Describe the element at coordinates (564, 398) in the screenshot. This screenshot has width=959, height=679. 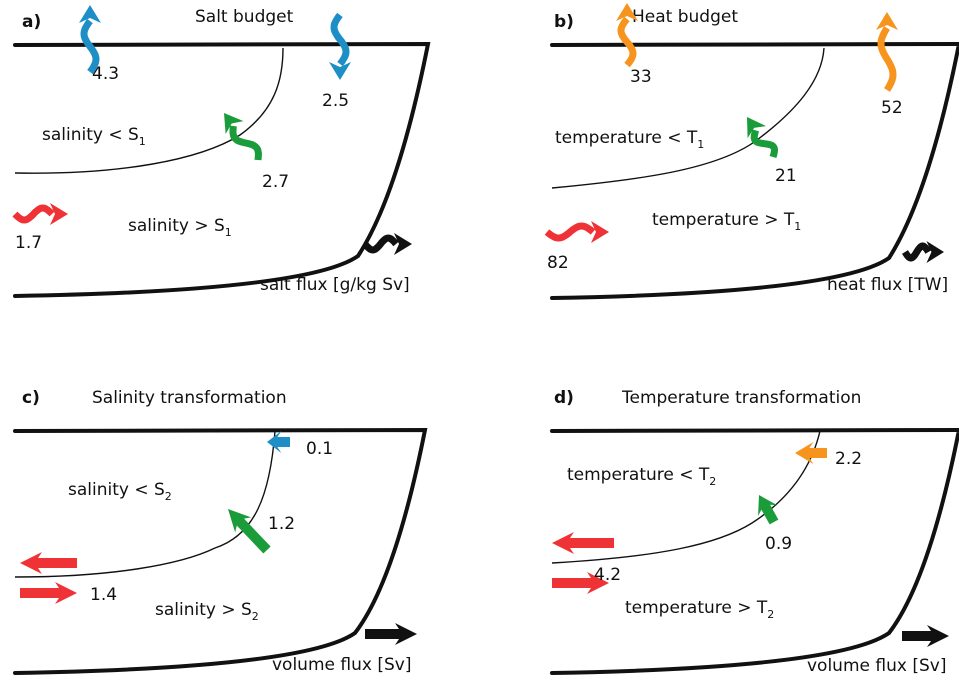
I see `panel-letter: d)` at that location.